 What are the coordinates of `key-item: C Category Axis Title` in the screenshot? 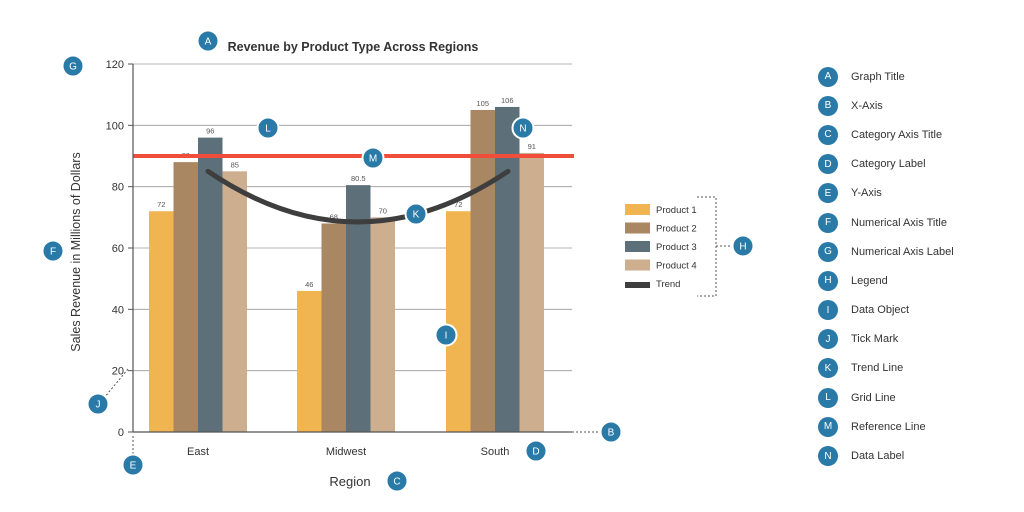 It's located at (918, 134).